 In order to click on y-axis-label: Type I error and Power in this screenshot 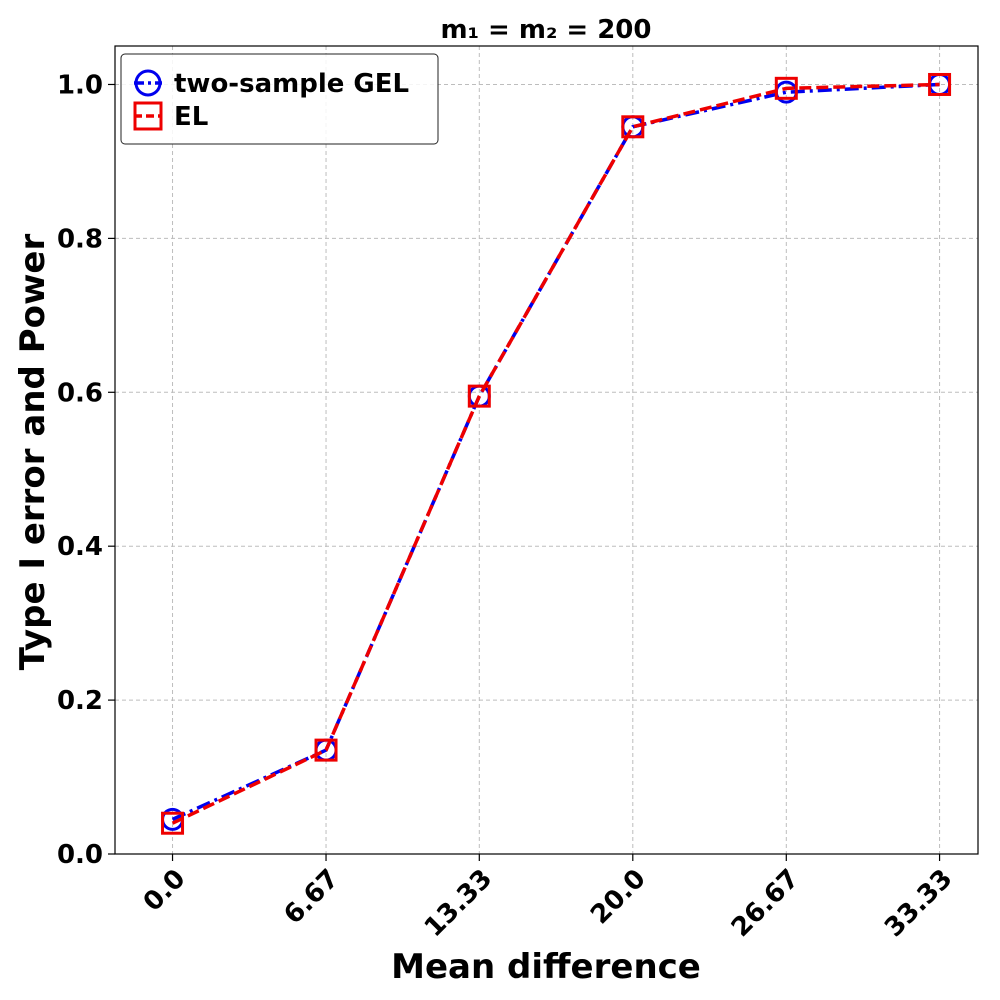, I will do `click(33, 452)`.